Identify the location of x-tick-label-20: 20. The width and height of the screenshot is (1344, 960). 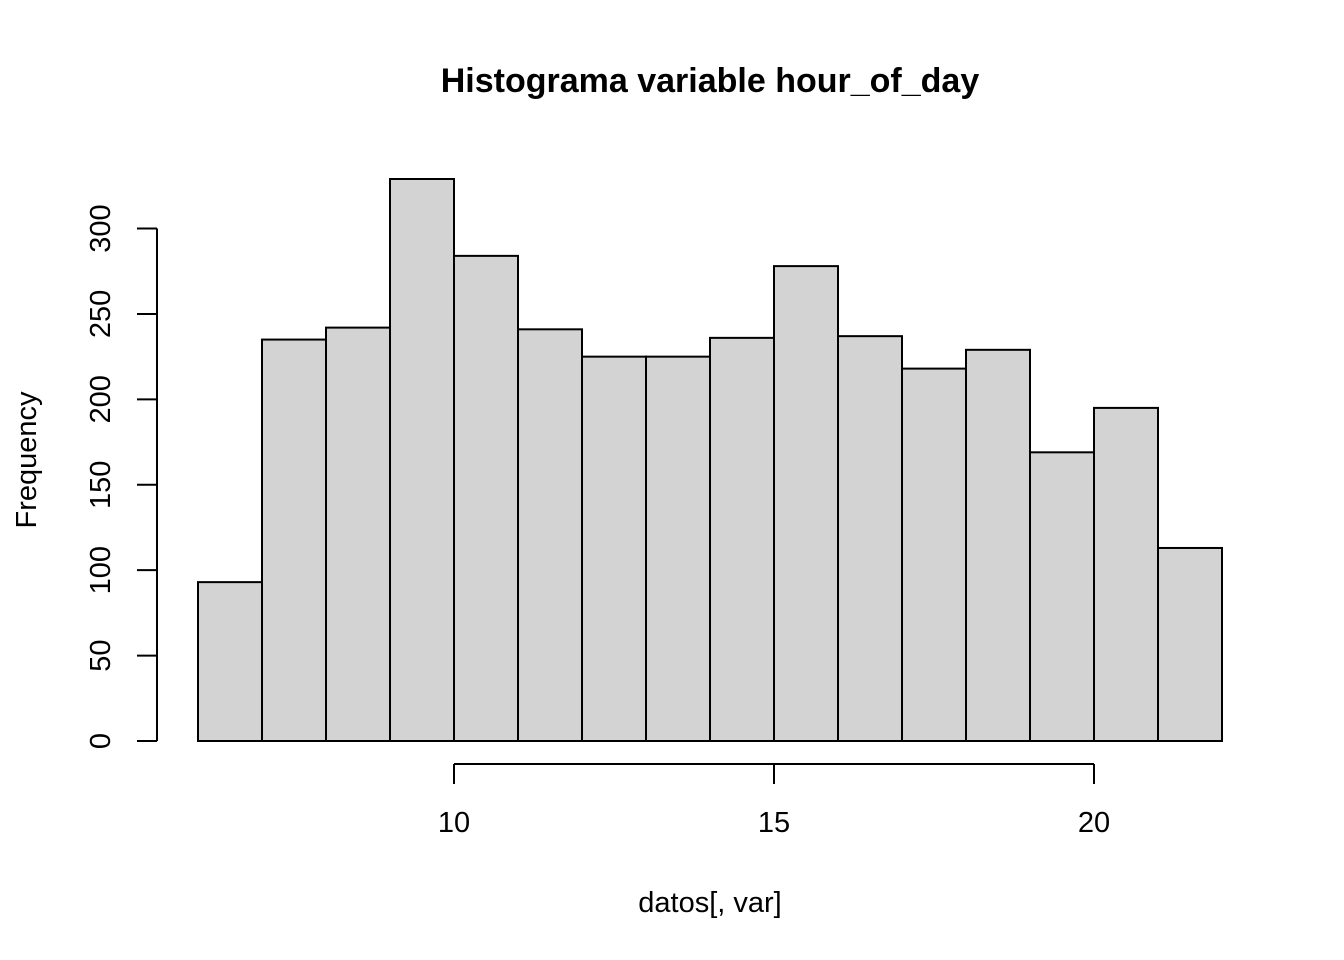
(1094, 823).